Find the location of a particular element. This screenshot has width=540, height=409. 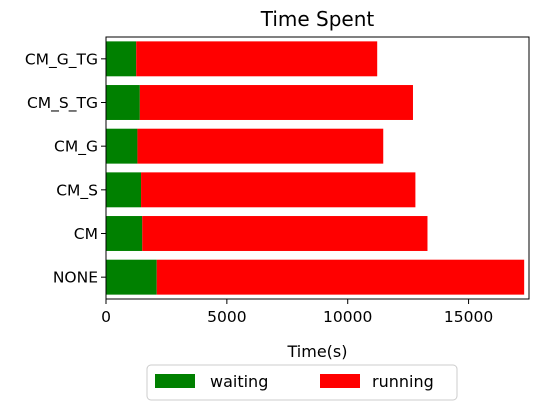

bar-waiting-none is located at coordinates (131, 277).